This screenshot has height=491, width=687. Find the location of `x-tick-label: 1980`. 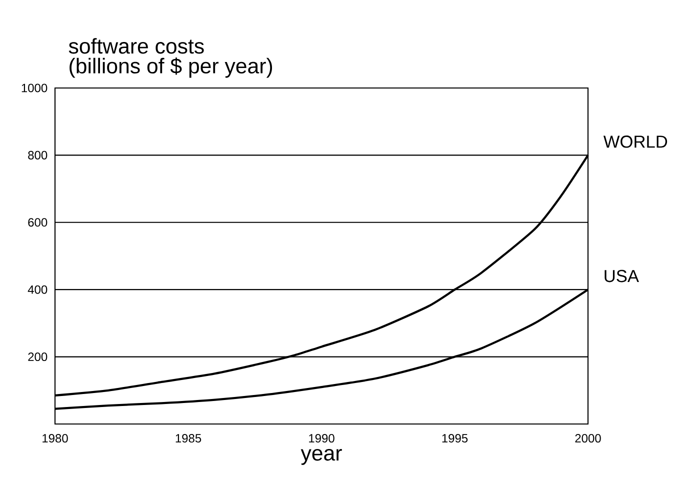

x-tick-label: 1980 is located at coordinates (55, 438).